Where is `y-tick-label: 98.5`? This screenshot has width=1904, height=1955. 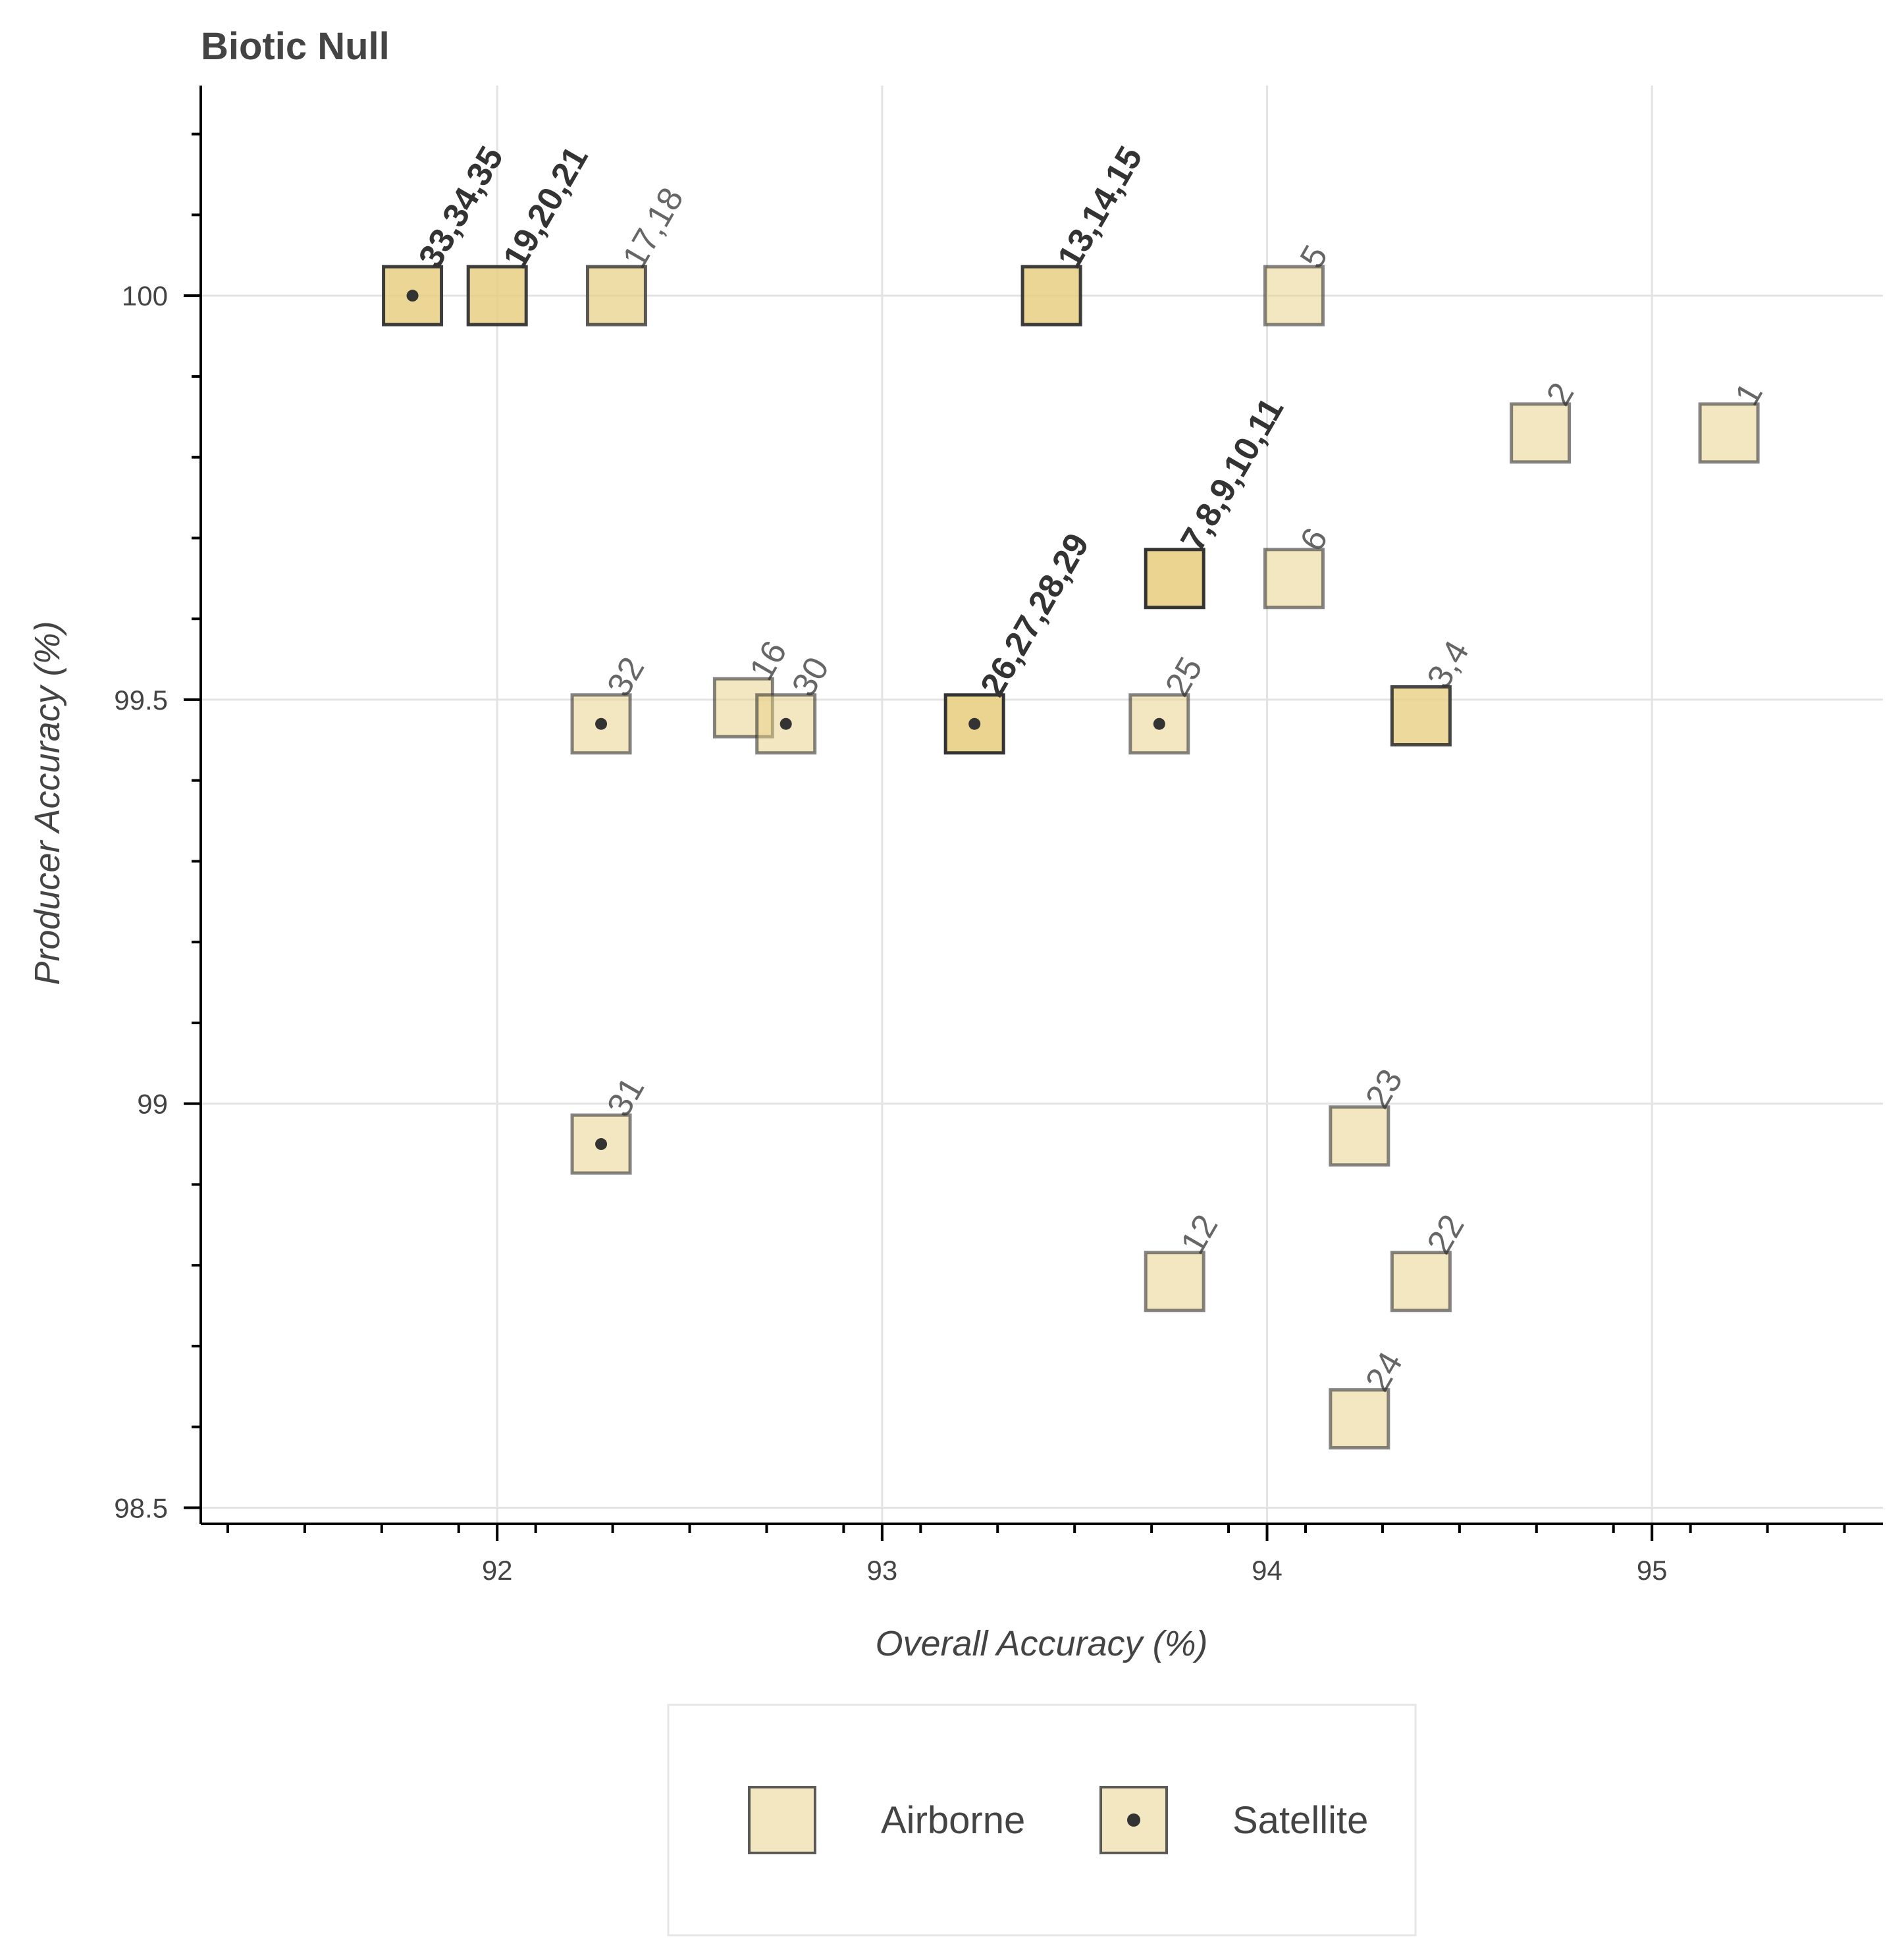
y-tick-label: 98.5 is located at coordinates (141, 1507).